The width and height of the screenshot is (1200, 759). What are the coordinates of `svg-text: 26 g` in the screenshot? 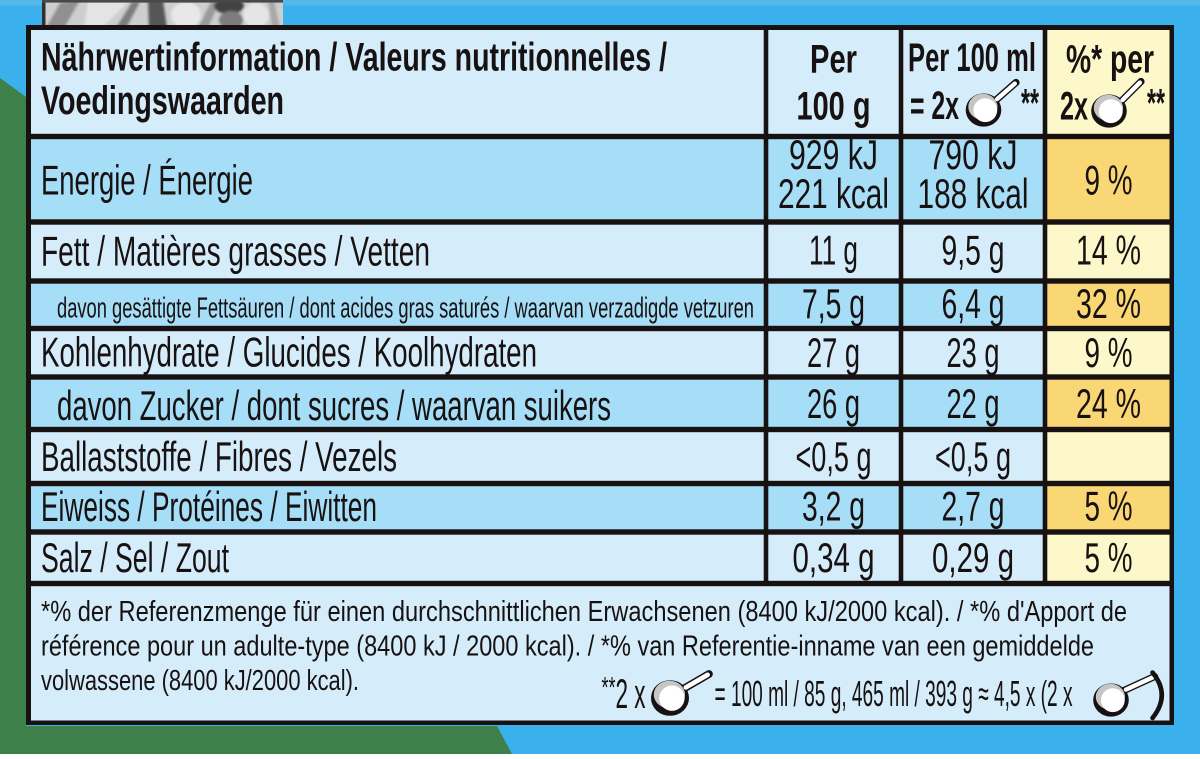 It's located at (833, 403).